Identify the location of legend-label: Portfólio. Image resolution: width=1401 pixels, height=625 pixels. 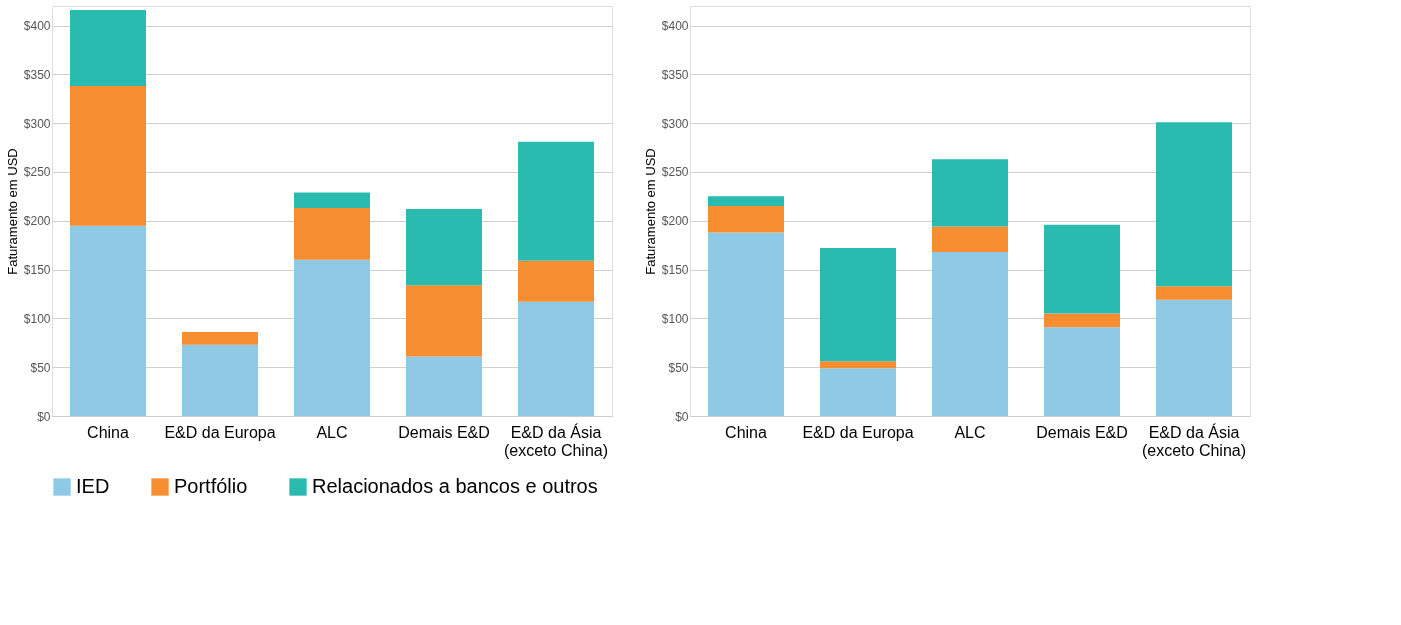
(211, 486).